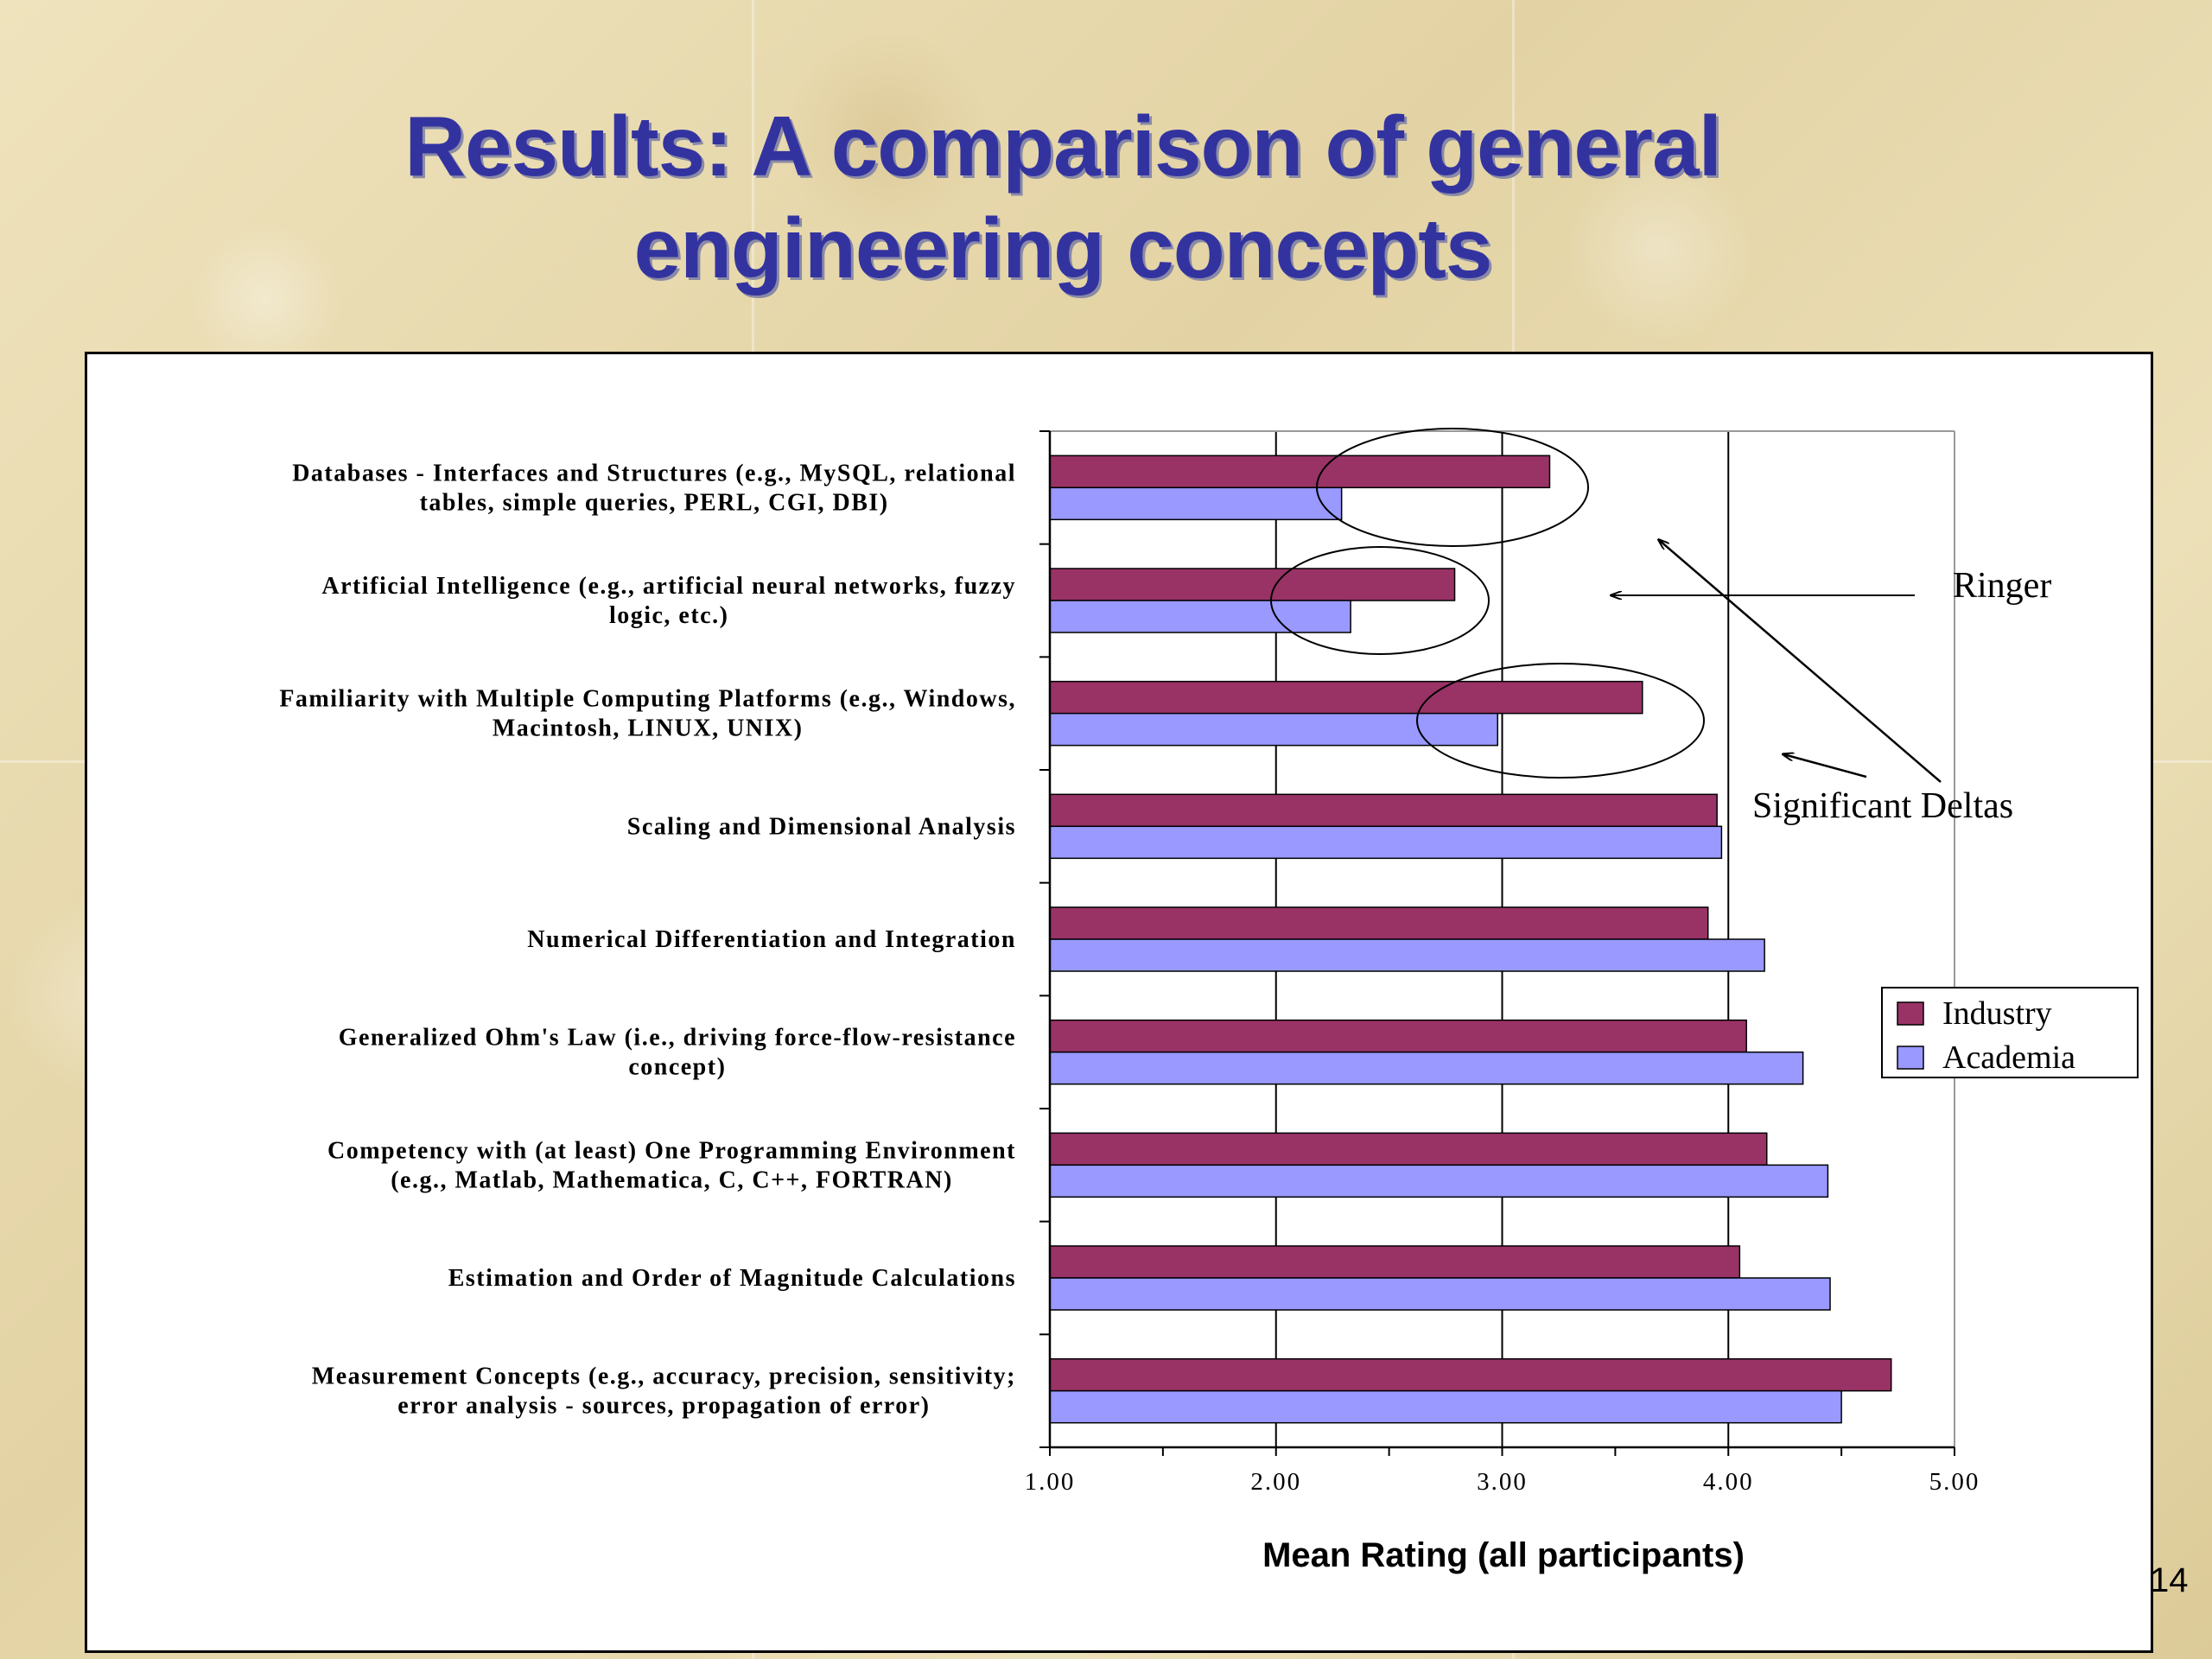 The width and height of the screenshot is (2212, 1659). Describe the element at coordinates (821, 826) in the screenshot. I see `category-label: Scaling and Dimensional Analysis` at that location.